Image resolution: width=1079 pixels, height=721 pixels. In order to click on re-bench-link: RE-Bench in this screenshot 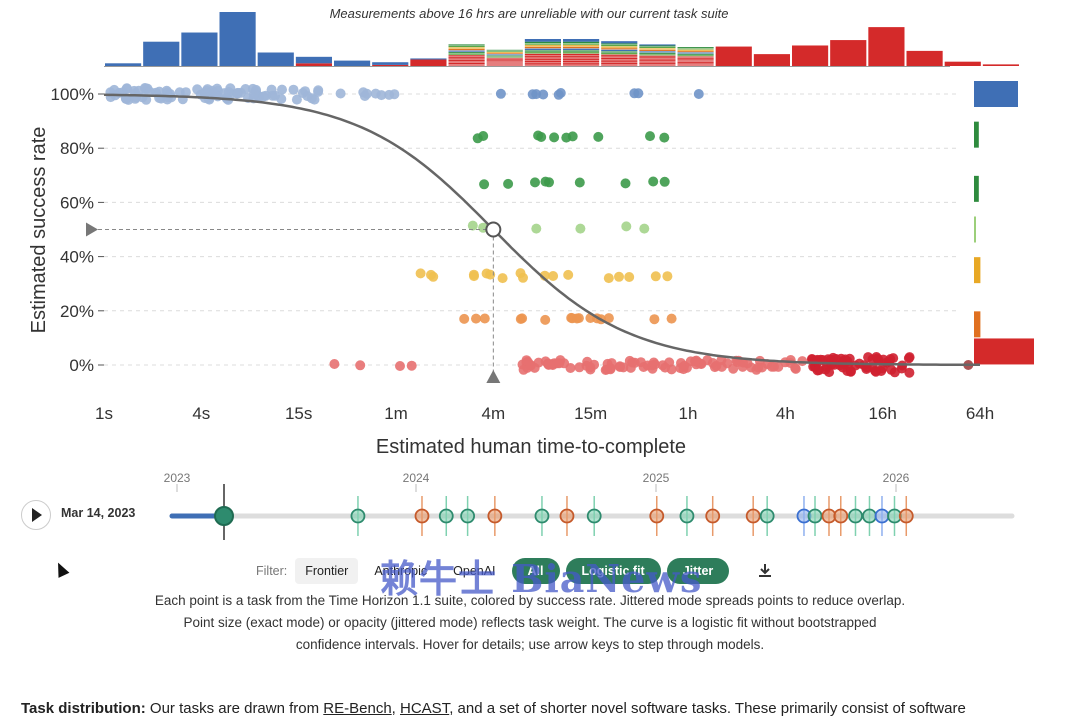, I will do `click(357, 708)`.